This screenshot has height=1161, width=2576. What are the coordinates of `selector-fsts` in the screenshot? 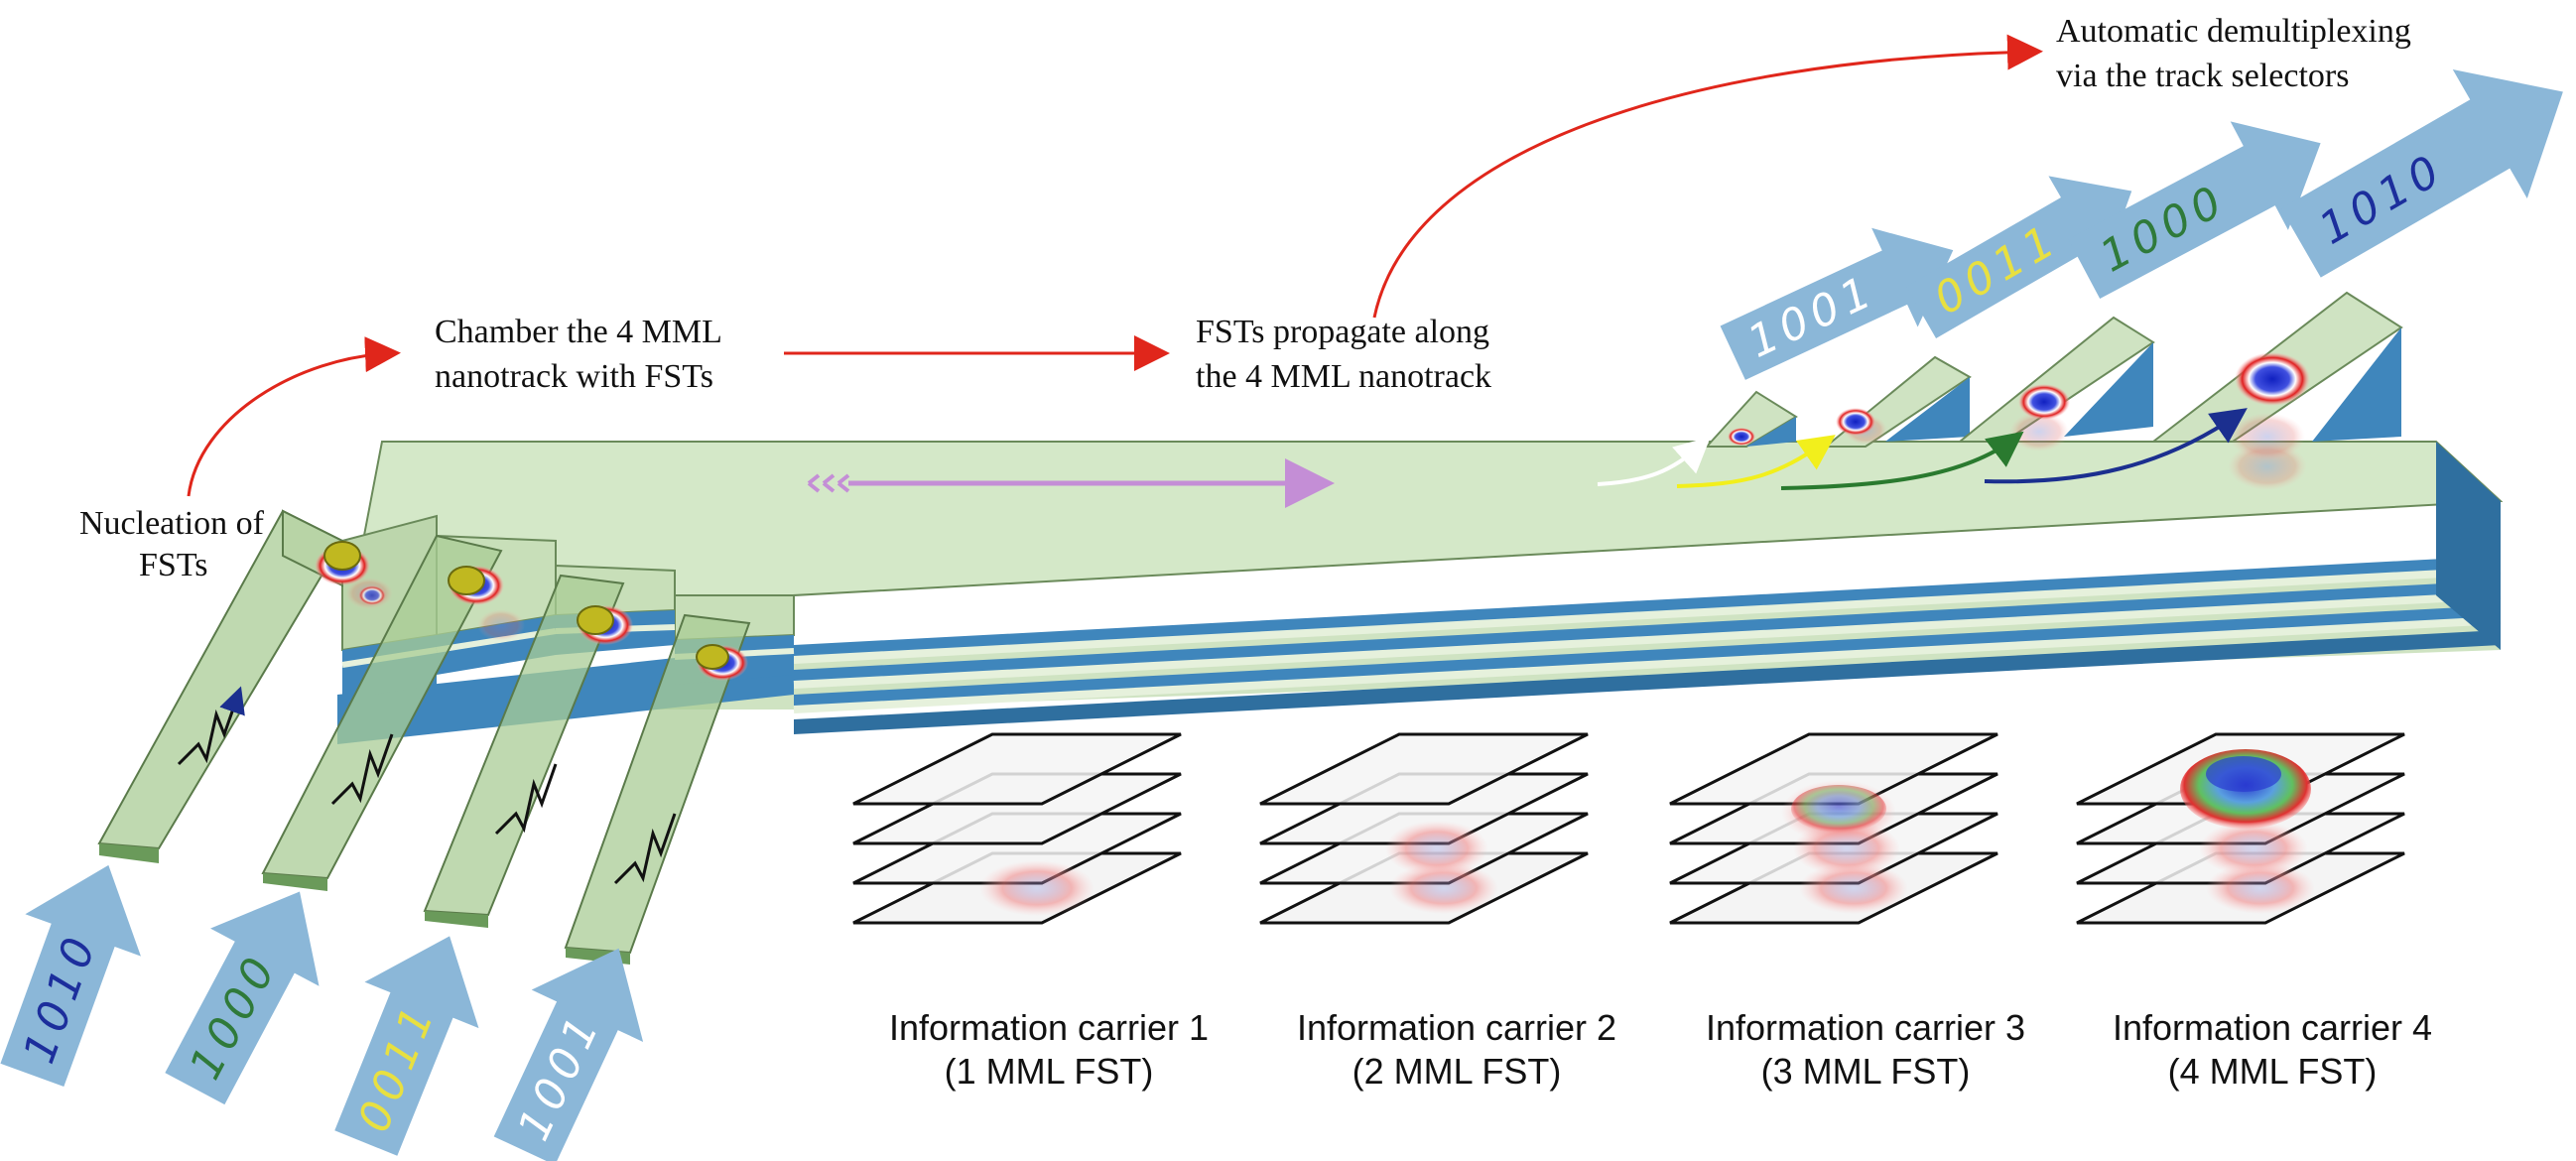 It's located at (2019, 421).